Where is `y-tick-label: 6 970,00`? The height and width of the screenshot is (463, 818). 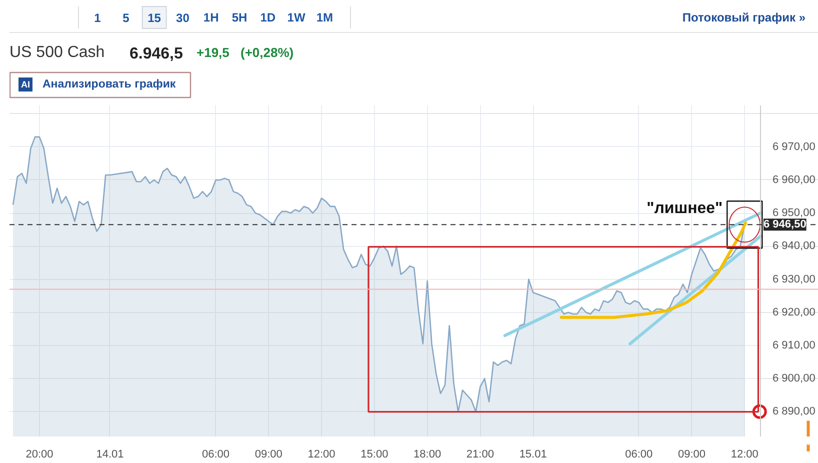 y-tick-label: 6 970,00 is located at coordinates (794, 146).